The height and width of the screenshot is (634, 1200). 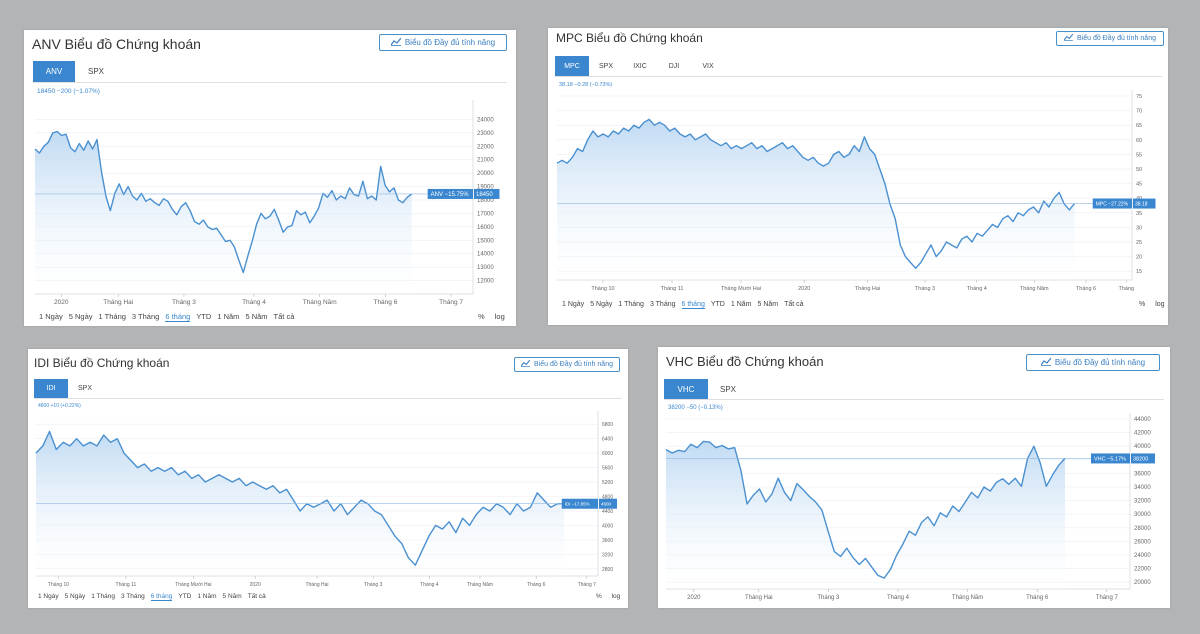 What do you see at coordinates (485, 161) in the screenshot?
I see `y-tick-label: 21000` at bounding box center [485, 161].